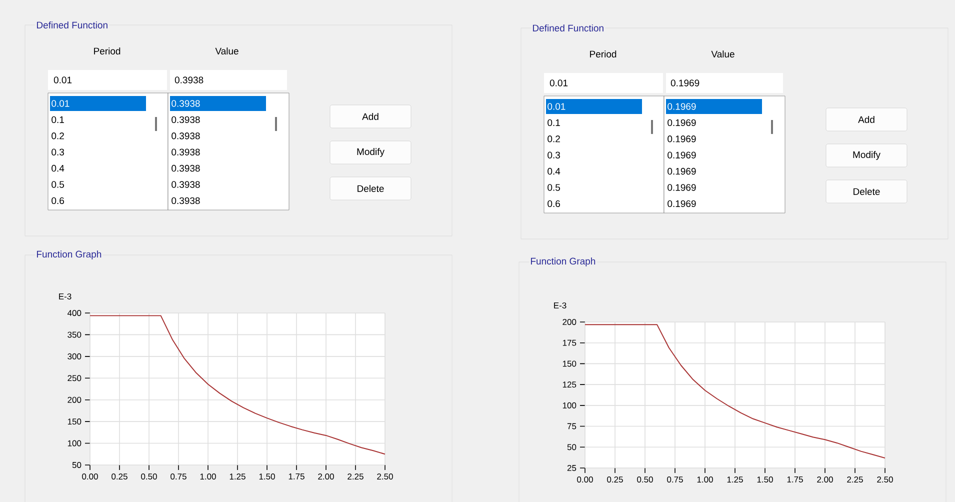 The height and width of the screenshot is (502, 955). I want to click on y-tick-label: 300, so click(75, 356).